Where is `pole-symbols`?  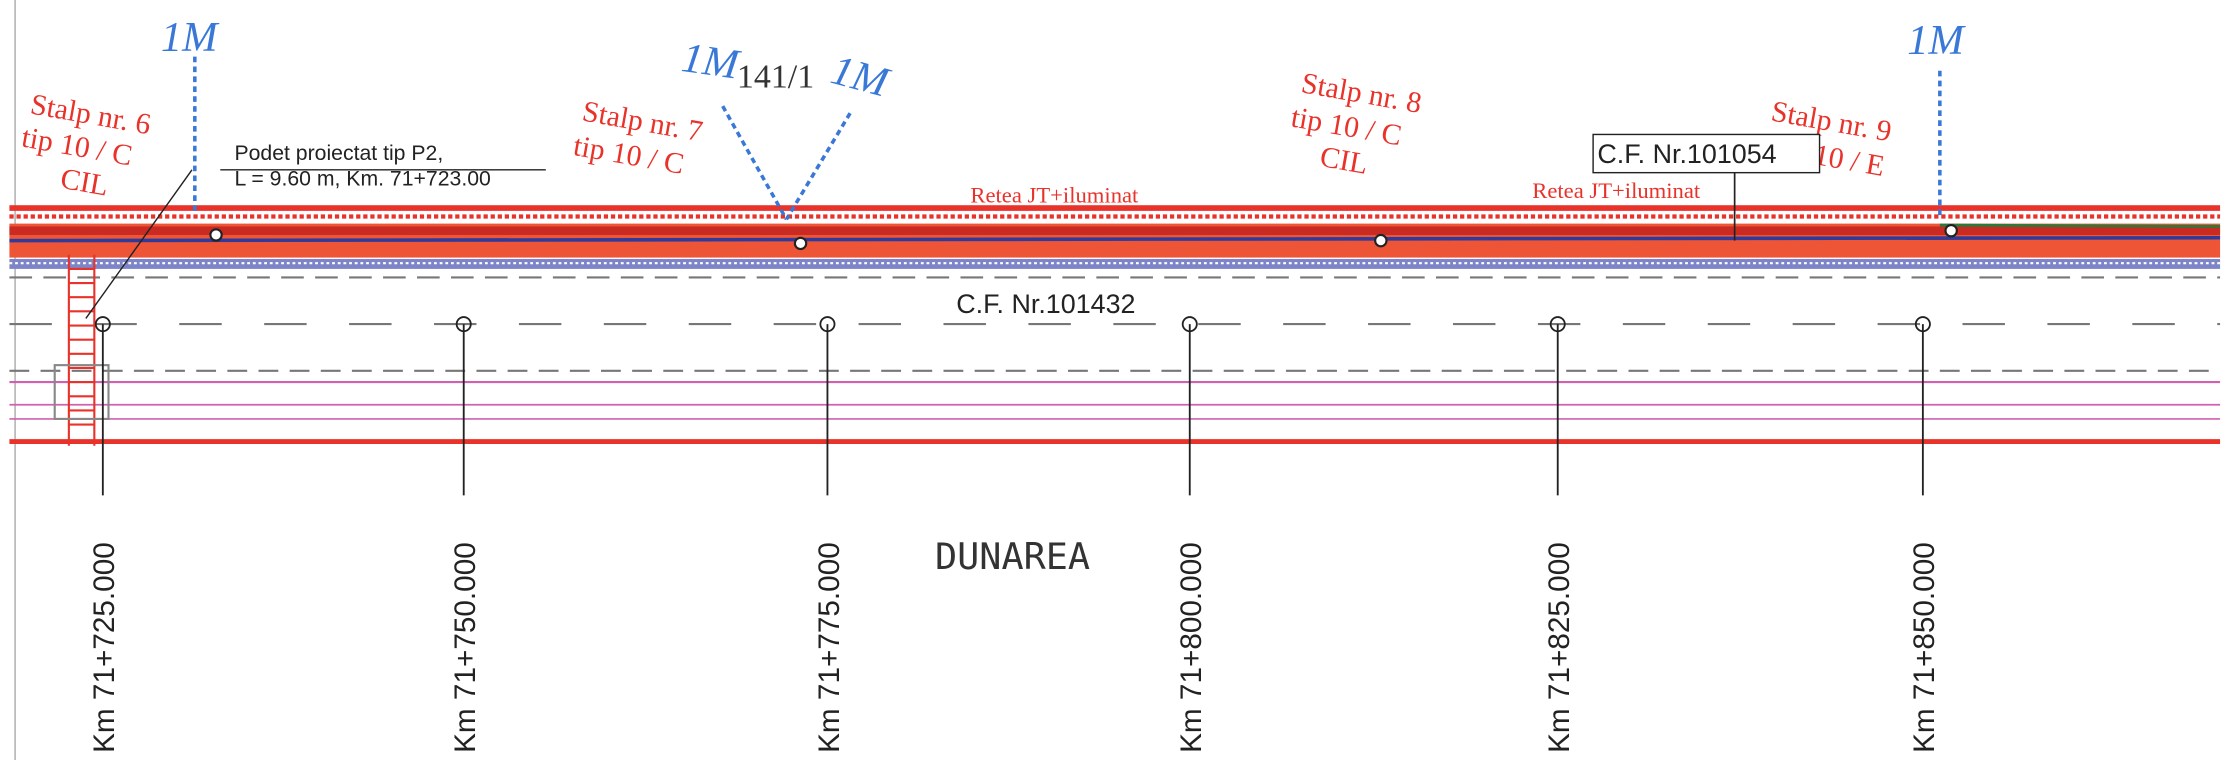
pole-symbols is located at coordinates (1083, 237).